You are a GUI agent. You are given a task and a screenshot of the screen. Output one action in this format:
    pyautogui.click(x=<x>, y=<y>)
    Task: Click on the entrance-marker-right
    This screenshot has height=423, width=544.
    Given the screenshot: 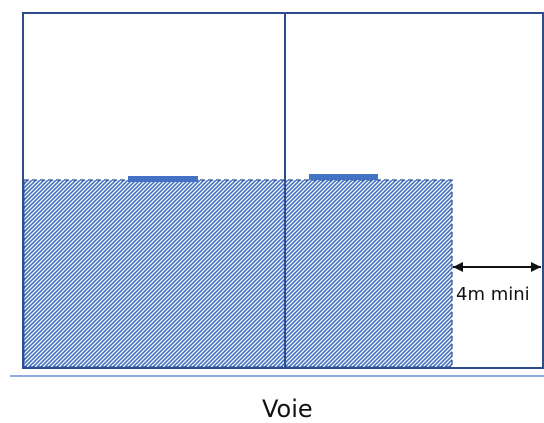 What is the action you would take?
    pyautogui.click(x=343, y=177)
    